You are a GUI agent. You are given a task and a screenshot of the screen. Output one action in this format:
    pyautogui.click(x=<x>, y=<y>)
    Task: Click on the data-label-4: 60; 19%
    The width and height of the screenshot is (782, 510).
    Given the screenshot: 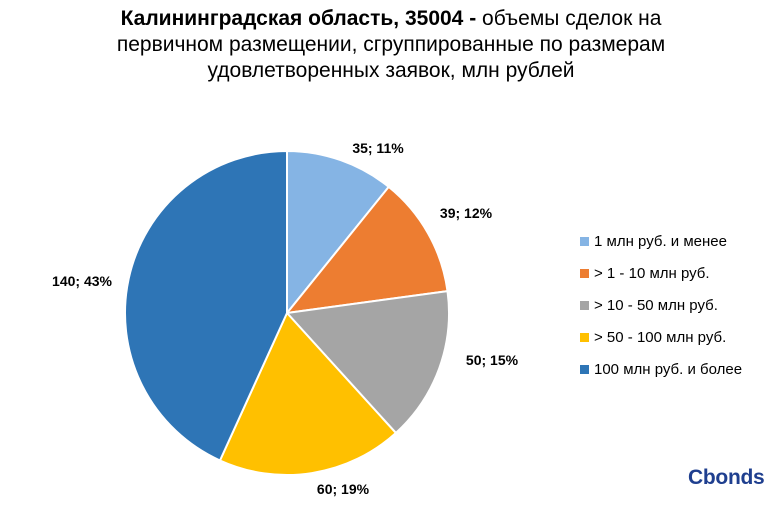 What is the action you would take?
    pyautogui.click(x=343, y=489)
    